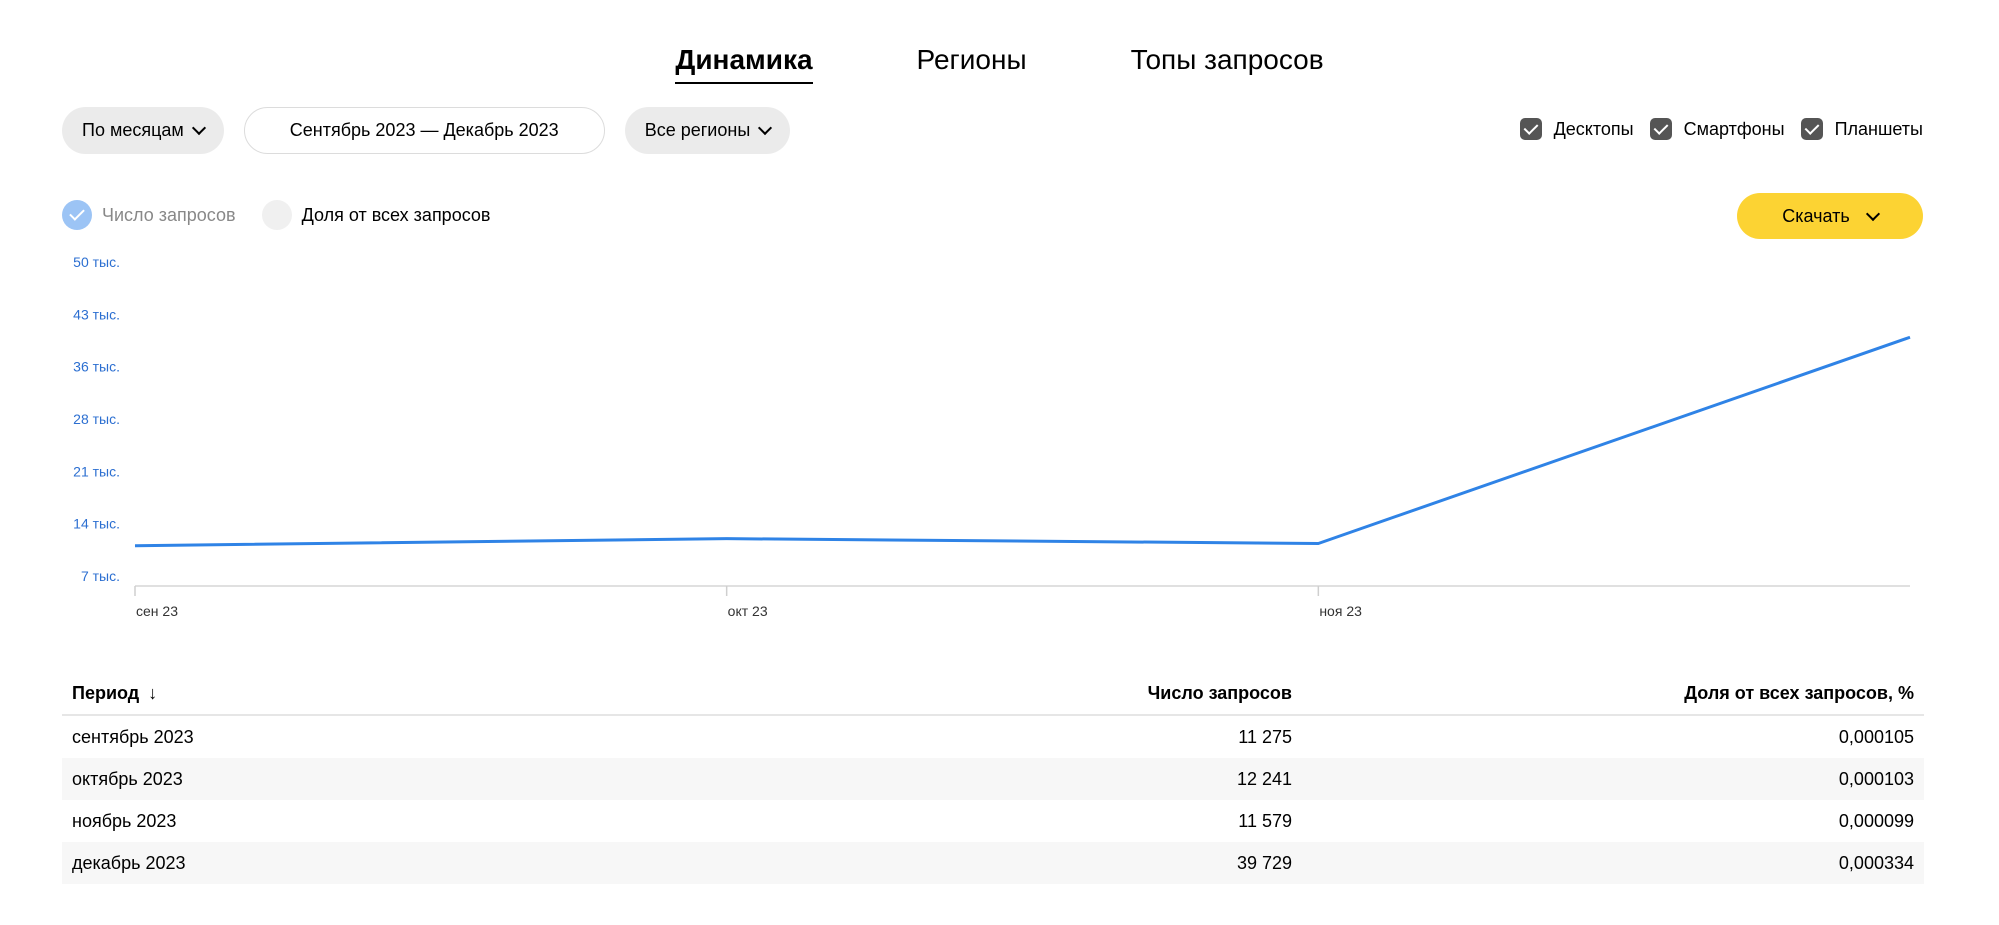 This screenshot has height=925, width=1999. I want to click on device-smartphone-checkbox: Смартфоны, so click(1717, 129).